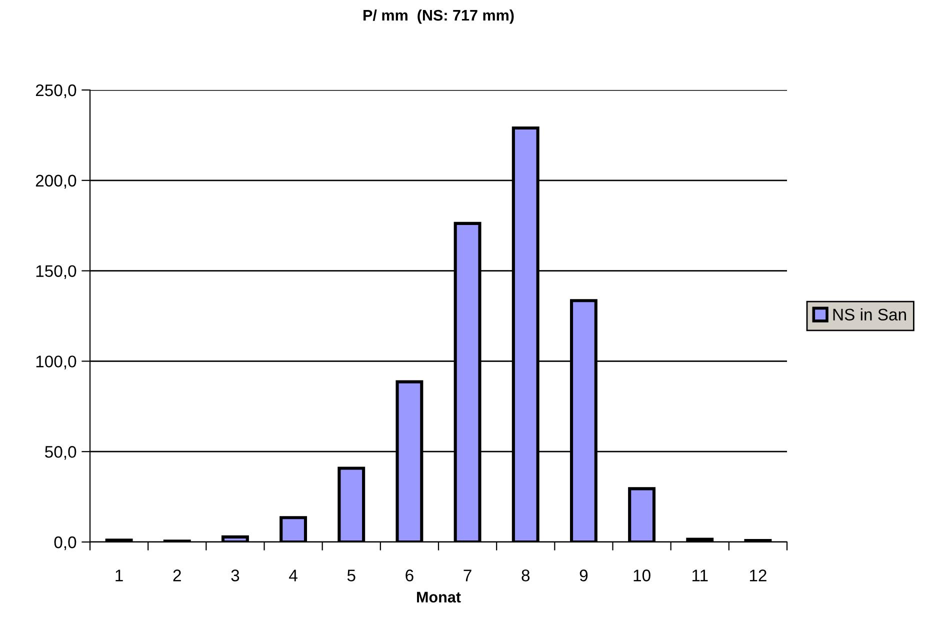 The width and height of the screenshot is (934, 621). I want to click on chart-title: P/ mm (NS: 717 mm), so click(439, 16).